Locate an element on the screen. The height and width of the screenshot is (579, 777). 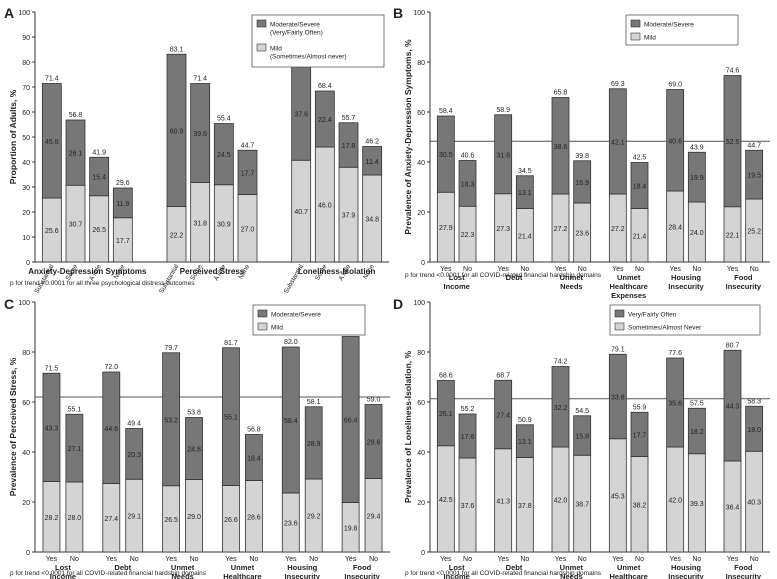
data-label-total: 79.7 is located at coordinates (171, 348).